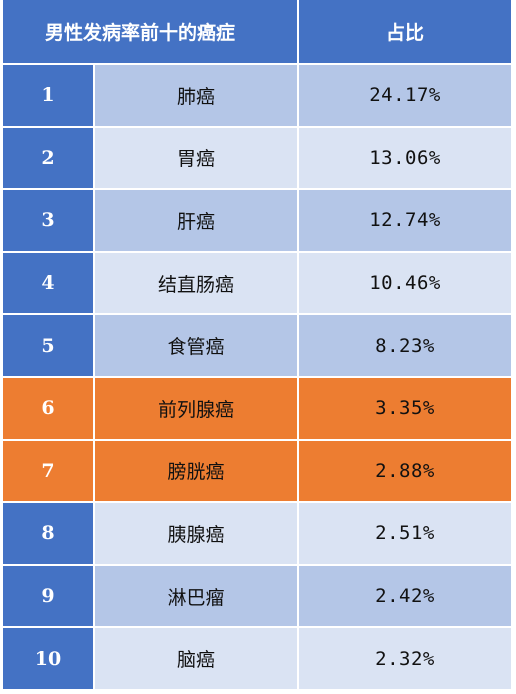  What do you see at coordinates (405, 96) in the screenshot?
I see `percentage-cell: 24.17%` at bounding box center [405, 96].